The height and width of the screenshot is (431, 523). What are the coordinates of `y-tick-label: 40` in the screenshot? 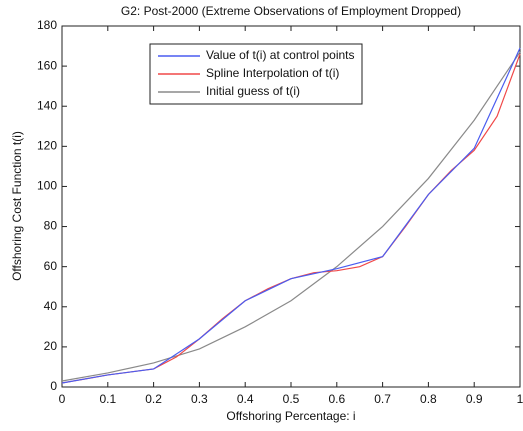 It's located at (51, 306).